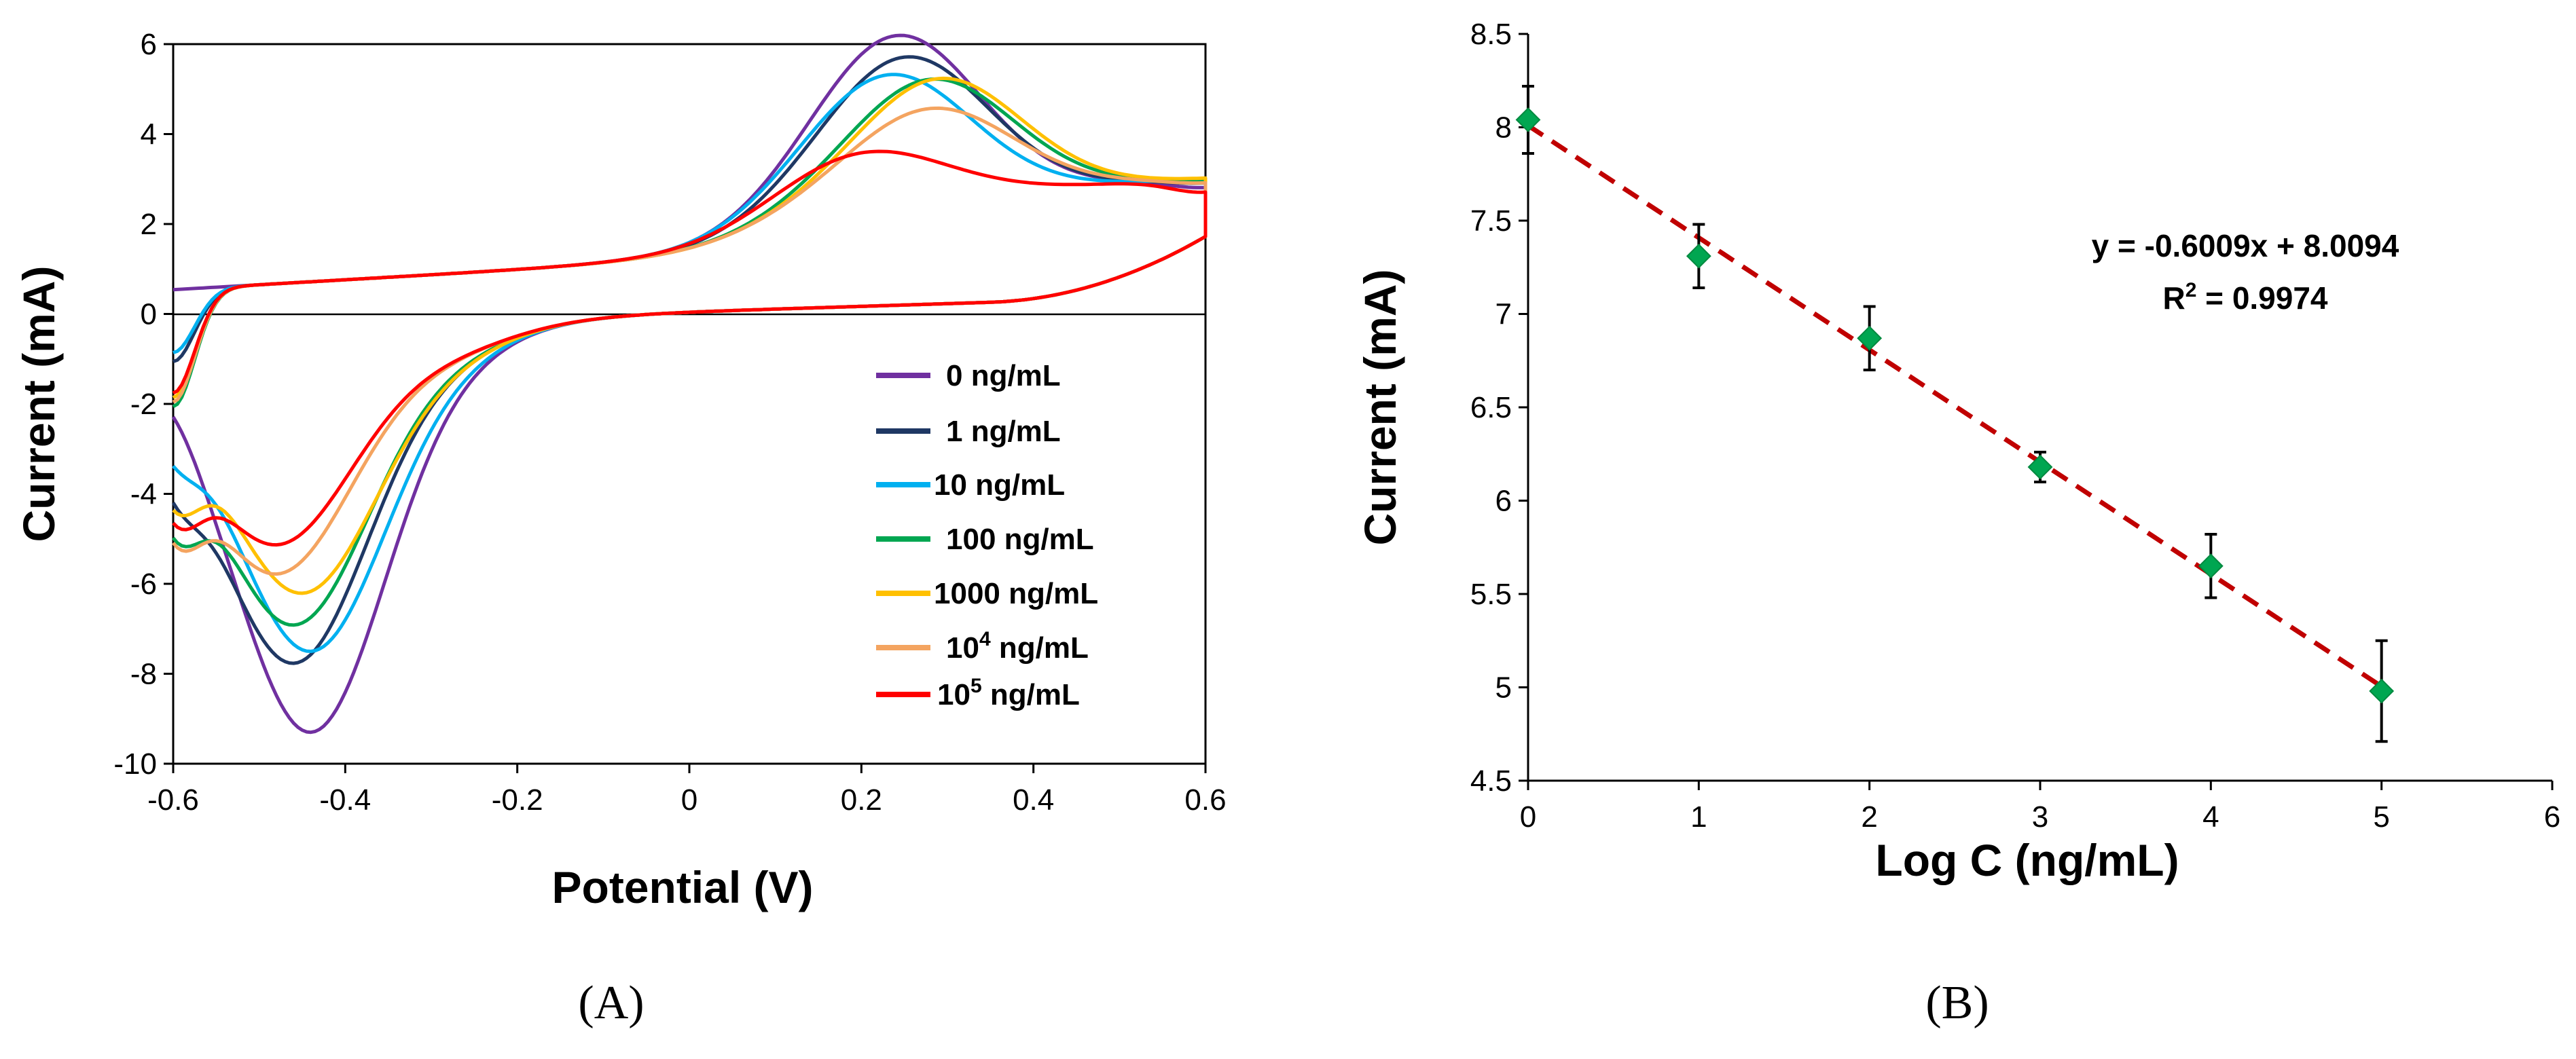 The height and width of the screenshot is (1059, 2576). I want to click on chart-a-ytick-label: 2, so click(149, 224).